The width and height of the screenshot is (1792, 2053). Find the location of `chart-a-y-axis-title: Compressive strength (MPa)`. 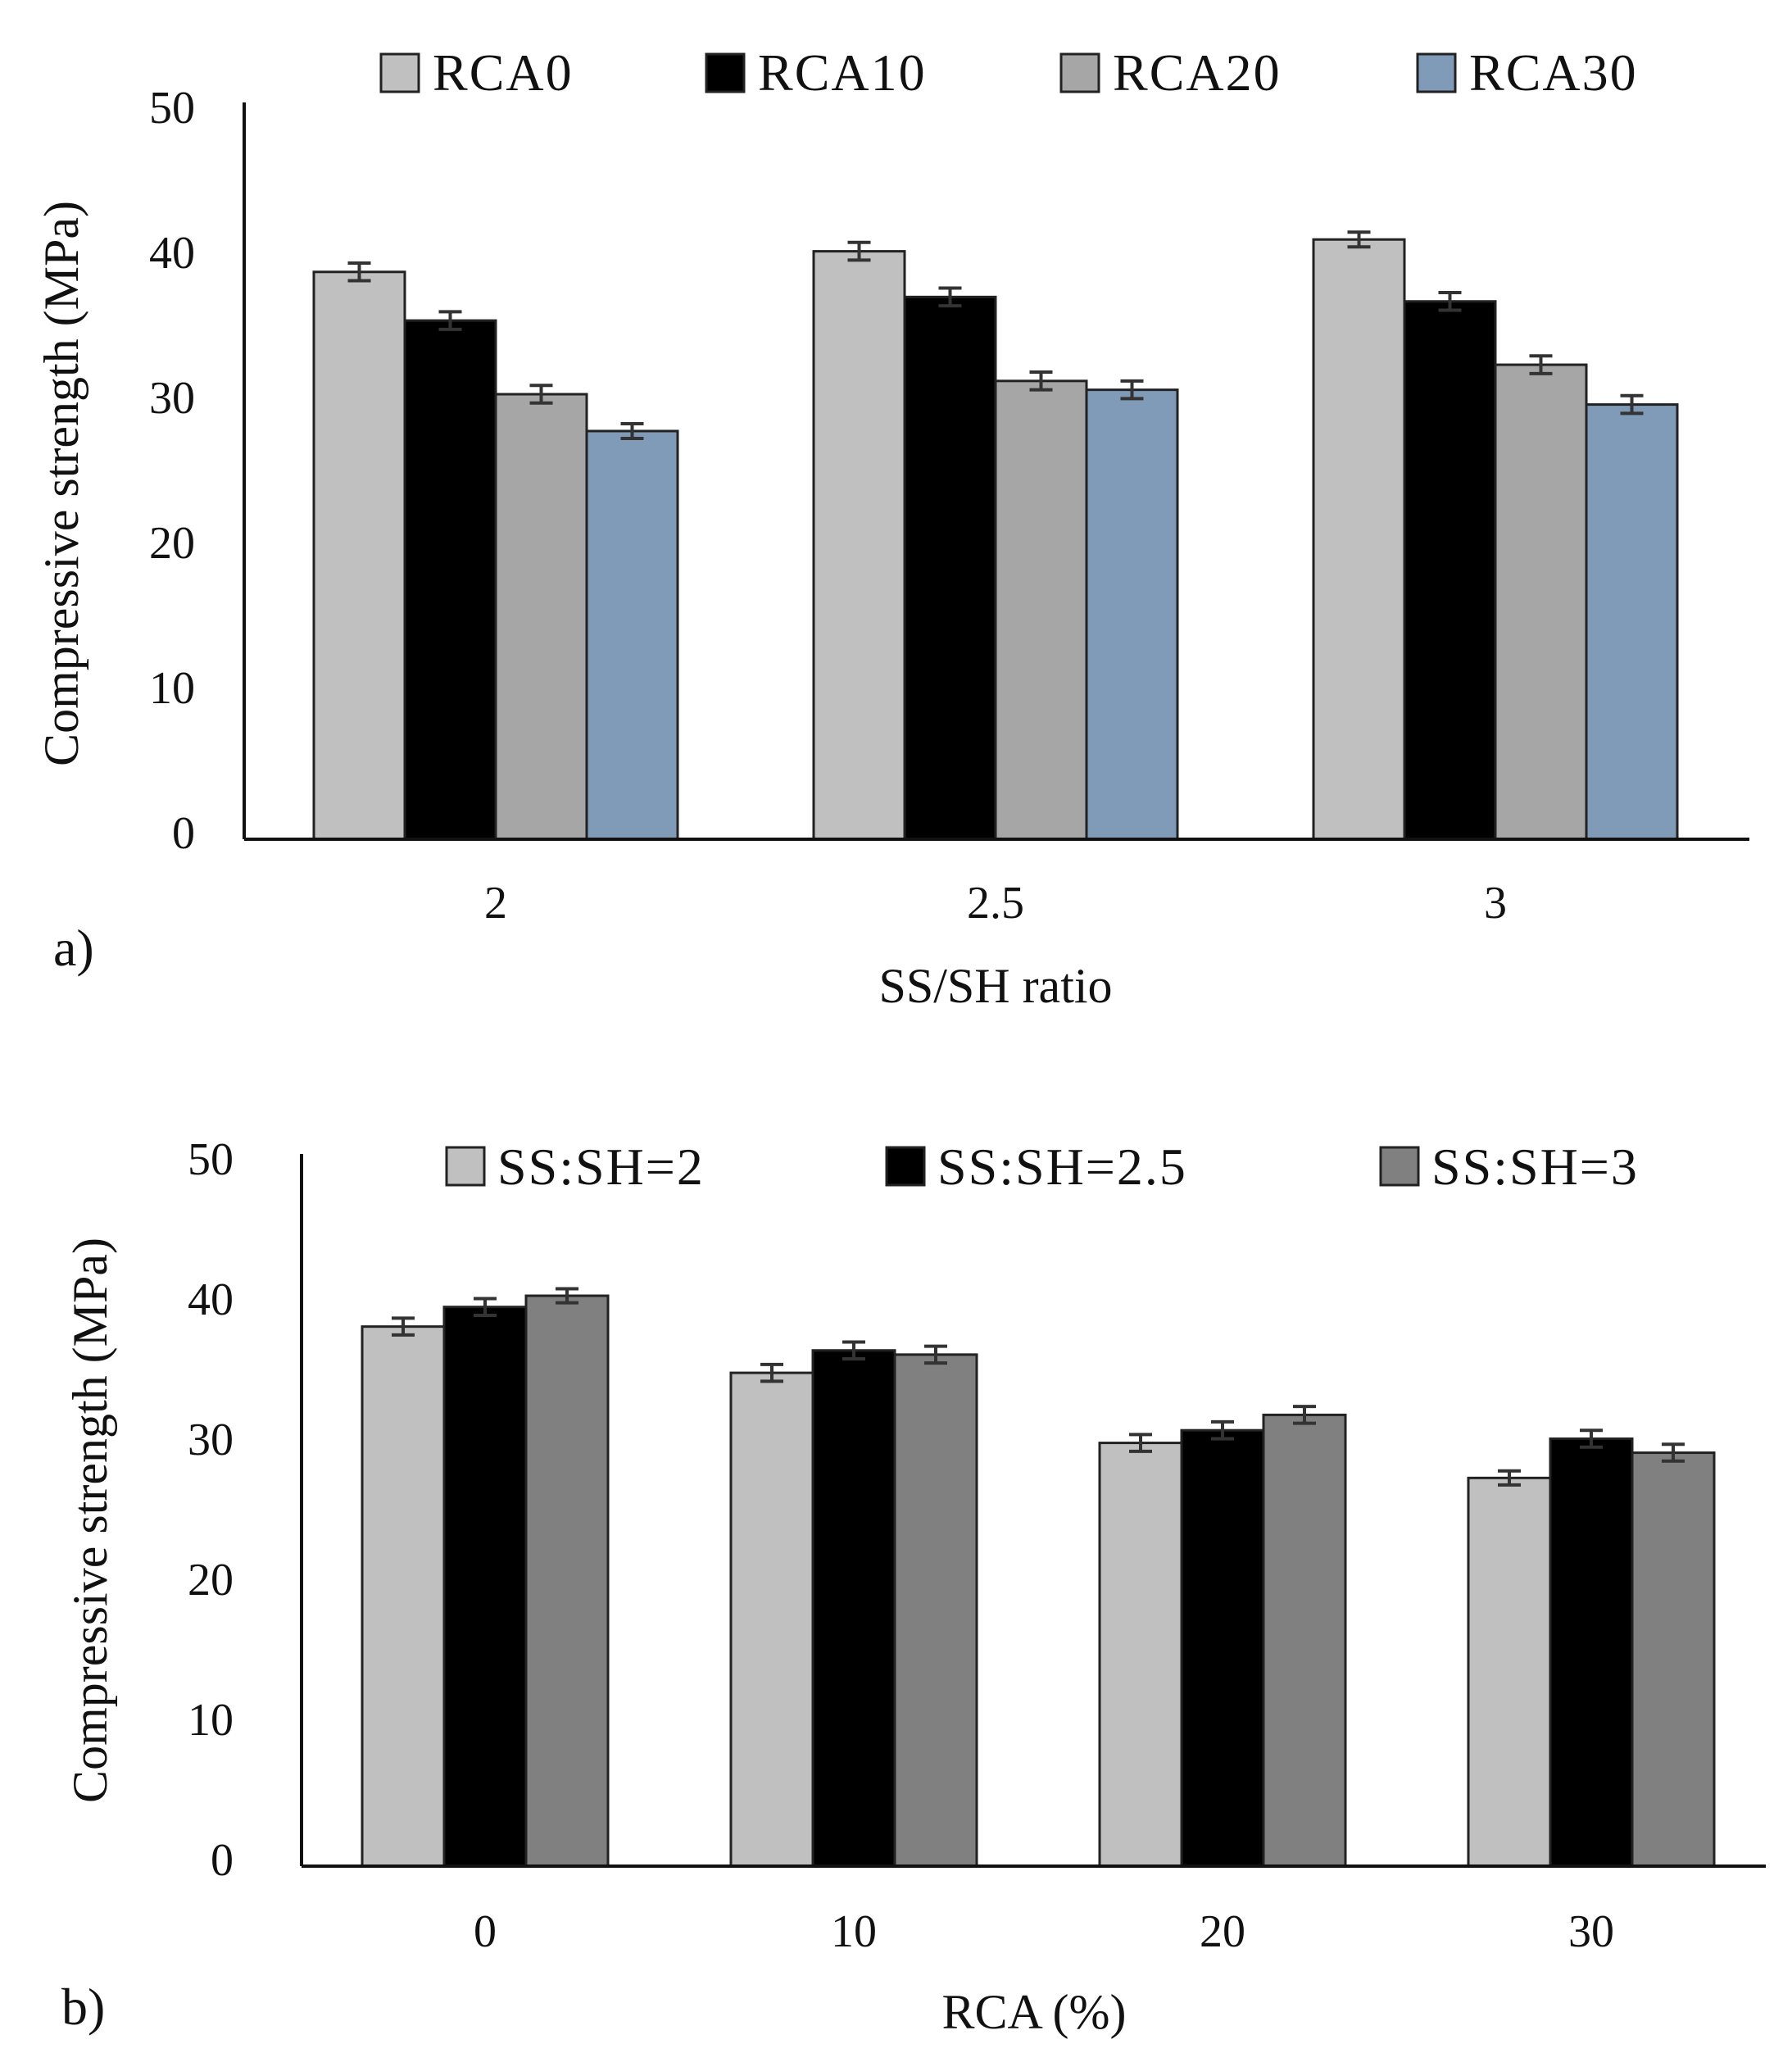

chart-a-y-axis-title: Compressive strength (MPa) is located at coordinates (61, 483).